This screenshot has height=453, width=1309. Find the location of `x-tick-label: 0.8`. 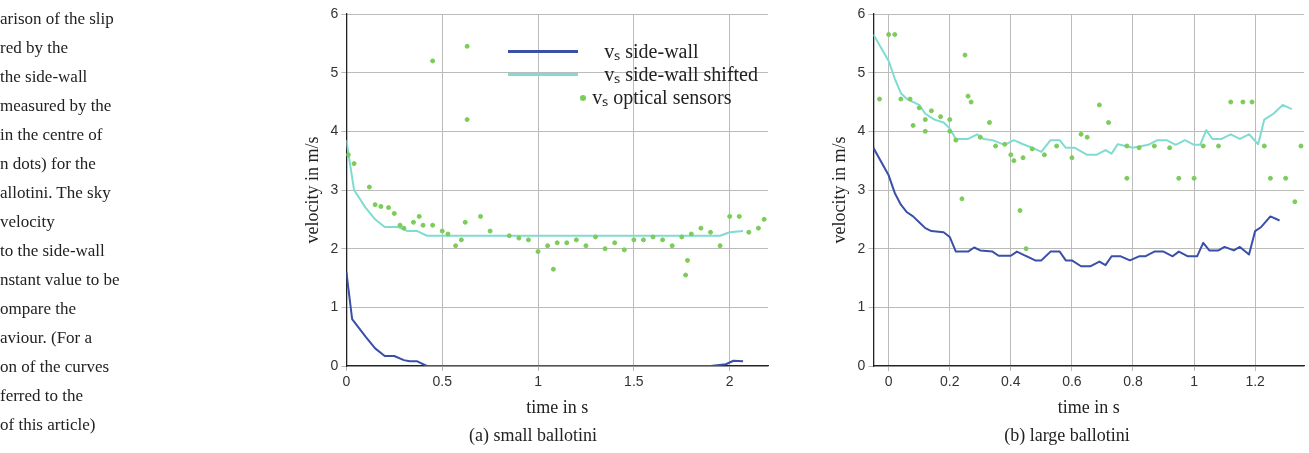

x-tick-label: 0.8 is located at coordinates (1133, 381).